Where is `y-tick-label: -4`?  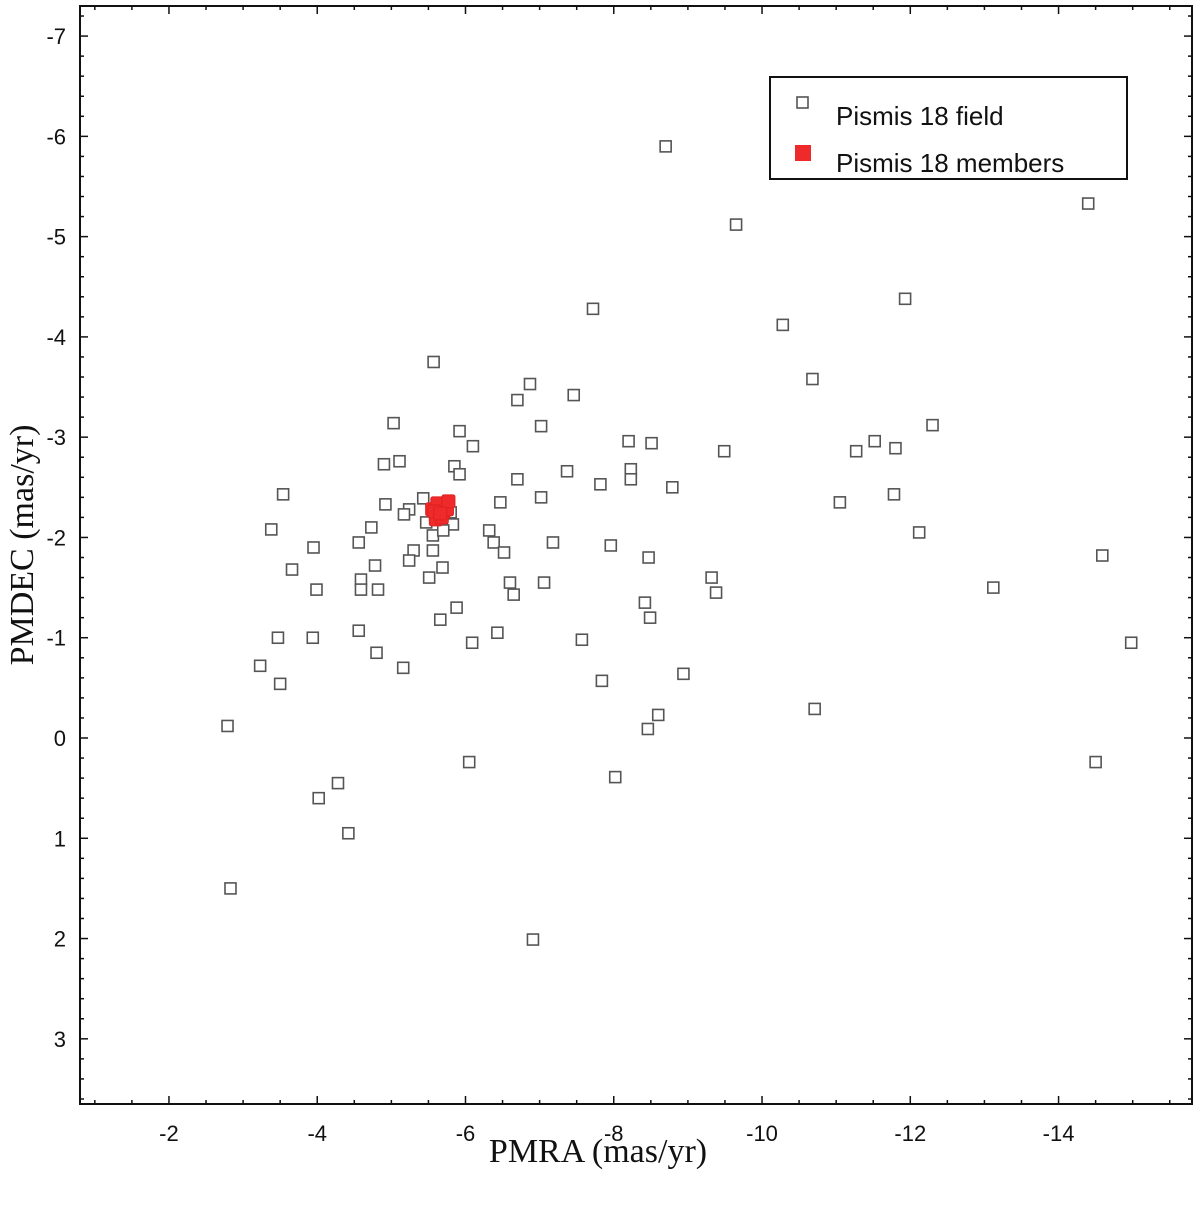
y-tick-label: -4 is located at coordinates (56, 337).